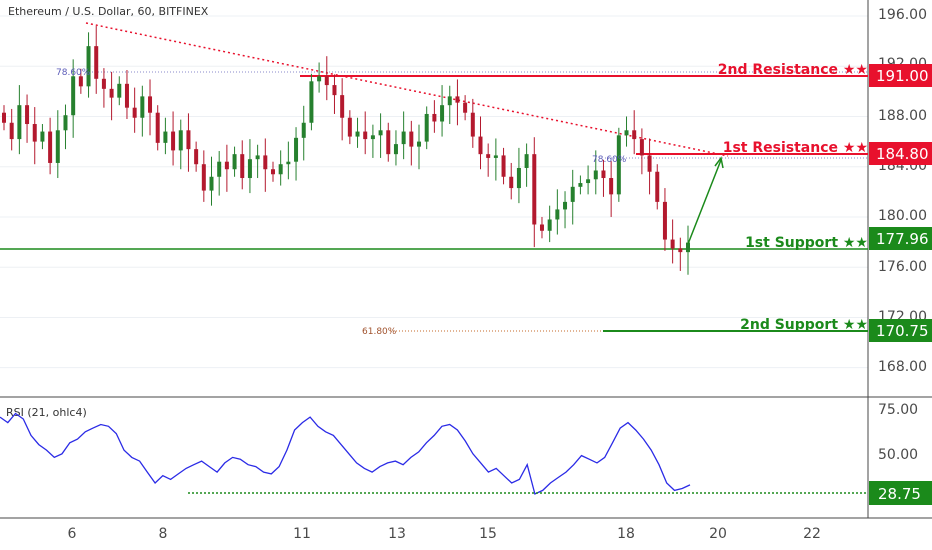 This screenshot has height=550, width=932. I want to click on time-tick-label: 20, so click(718, 534).